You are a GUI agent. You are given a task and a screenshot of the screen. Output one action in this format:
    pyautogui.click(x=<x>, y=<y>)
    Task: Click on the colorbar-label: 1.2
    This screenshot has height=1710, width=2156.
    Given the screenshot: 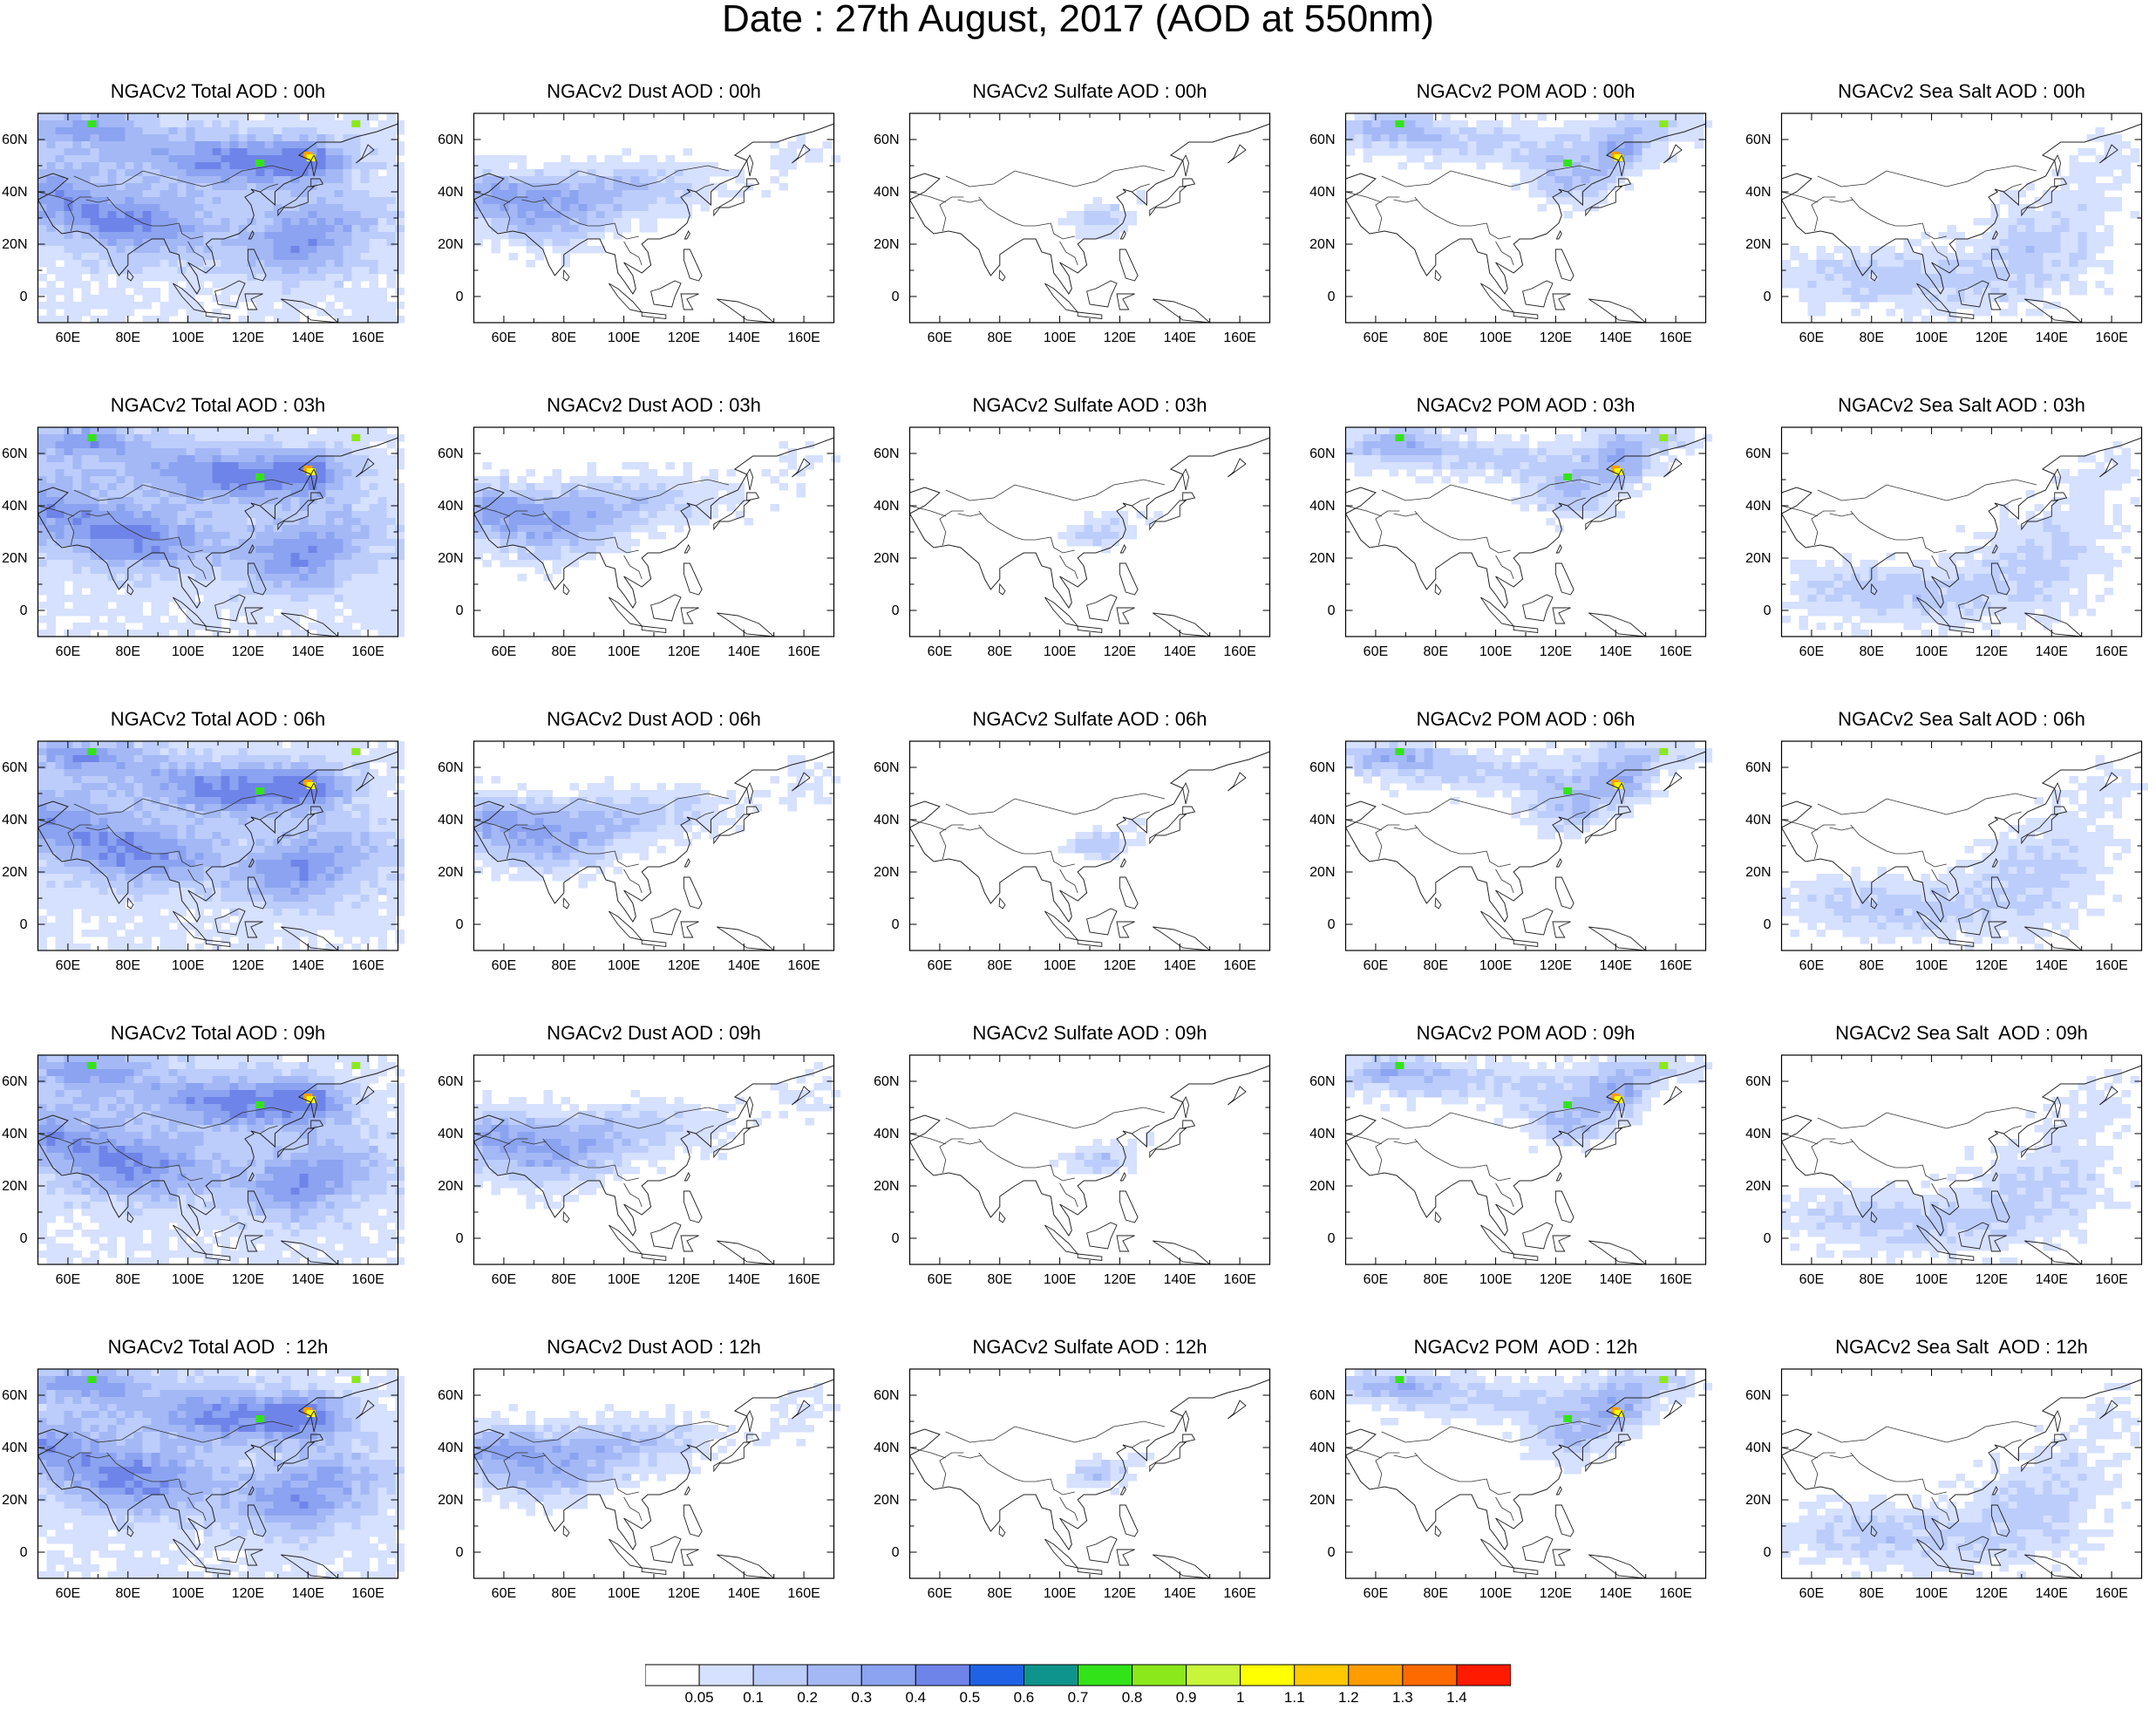 What is the action you would take?
    pyautogui.click(x=1348, y=1697)
    